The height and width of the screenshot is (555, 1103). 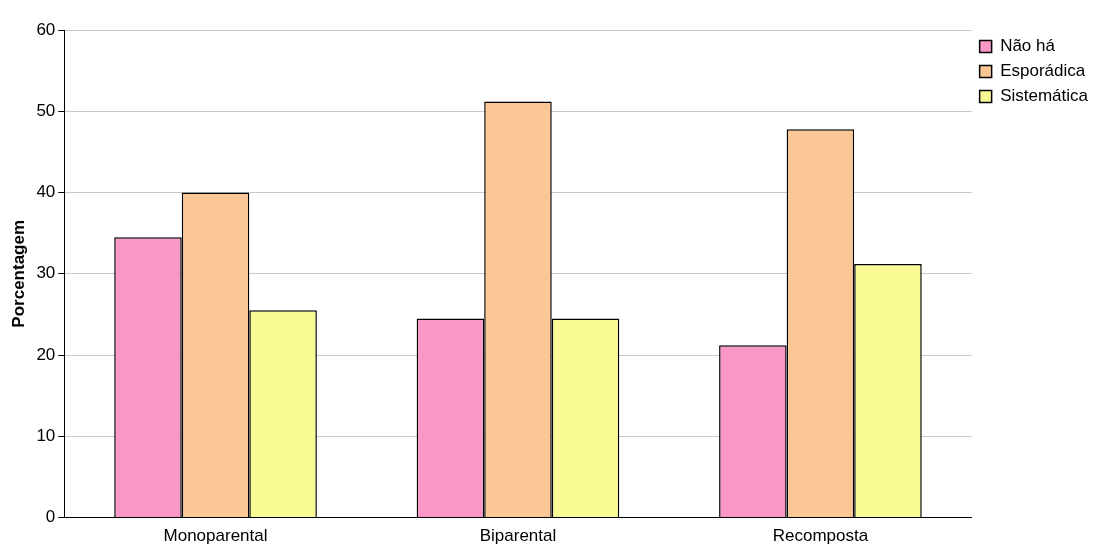 I want to click on x-tick-label: Recomposta, so click(x=820, y=536).